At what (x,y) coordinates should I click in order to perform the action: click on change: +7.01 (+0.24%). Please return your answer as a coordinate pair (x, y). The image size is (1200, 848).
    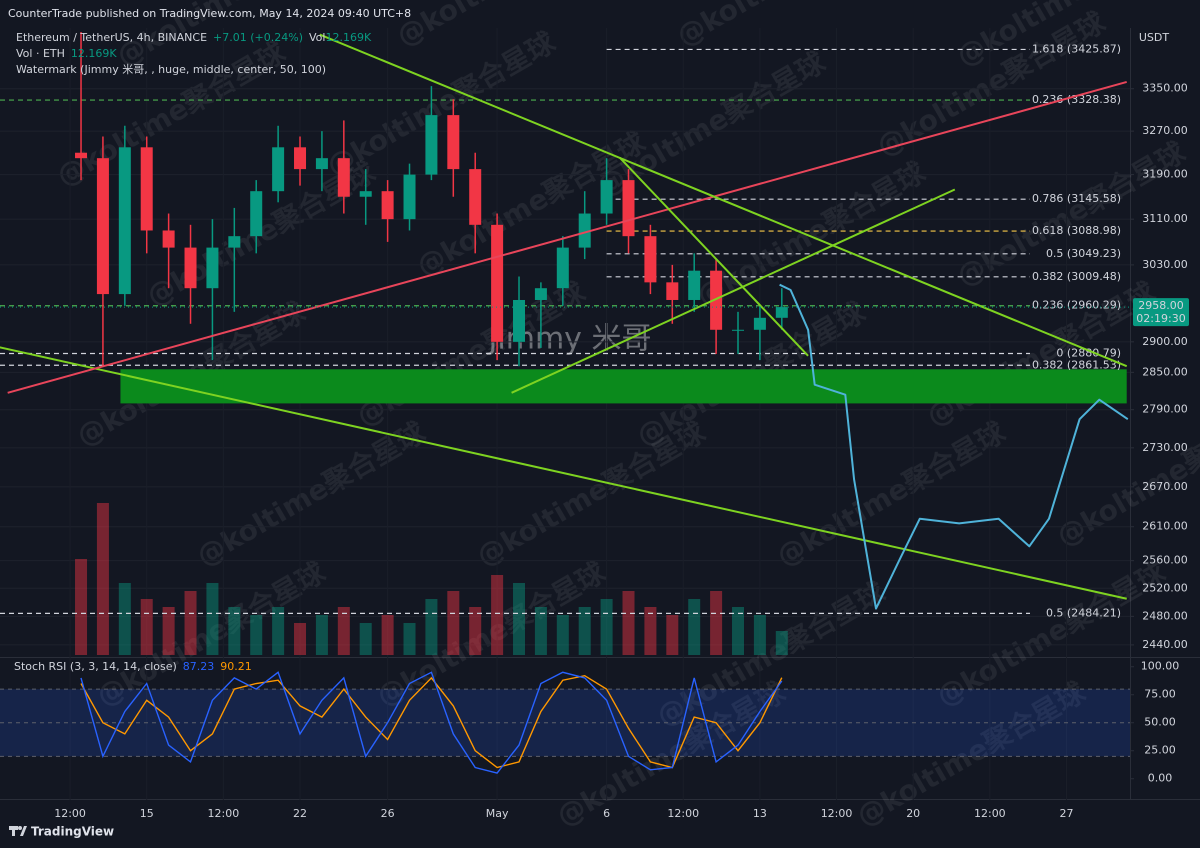
    Looking at the image, I should click on (258, 37).